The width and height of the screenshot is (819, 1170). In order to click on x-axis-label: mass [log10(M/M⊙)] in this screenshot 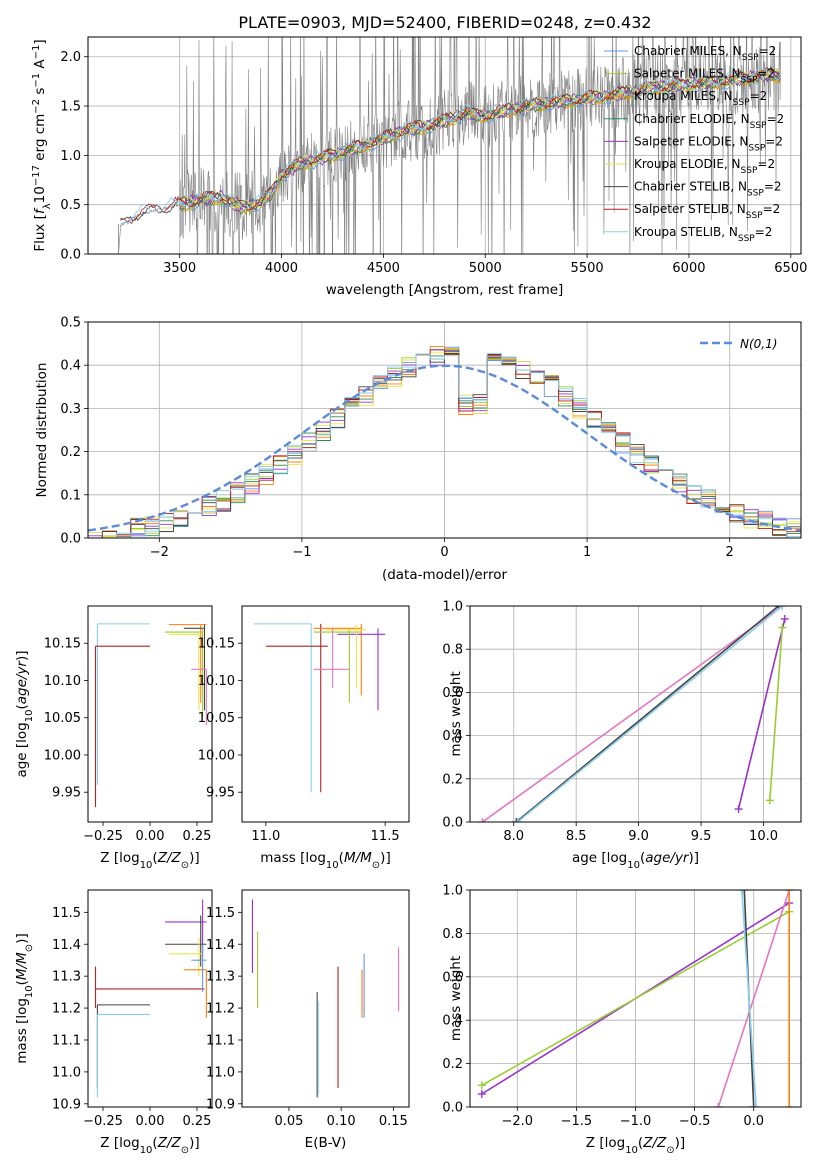, I will do `click(325, 860)`.